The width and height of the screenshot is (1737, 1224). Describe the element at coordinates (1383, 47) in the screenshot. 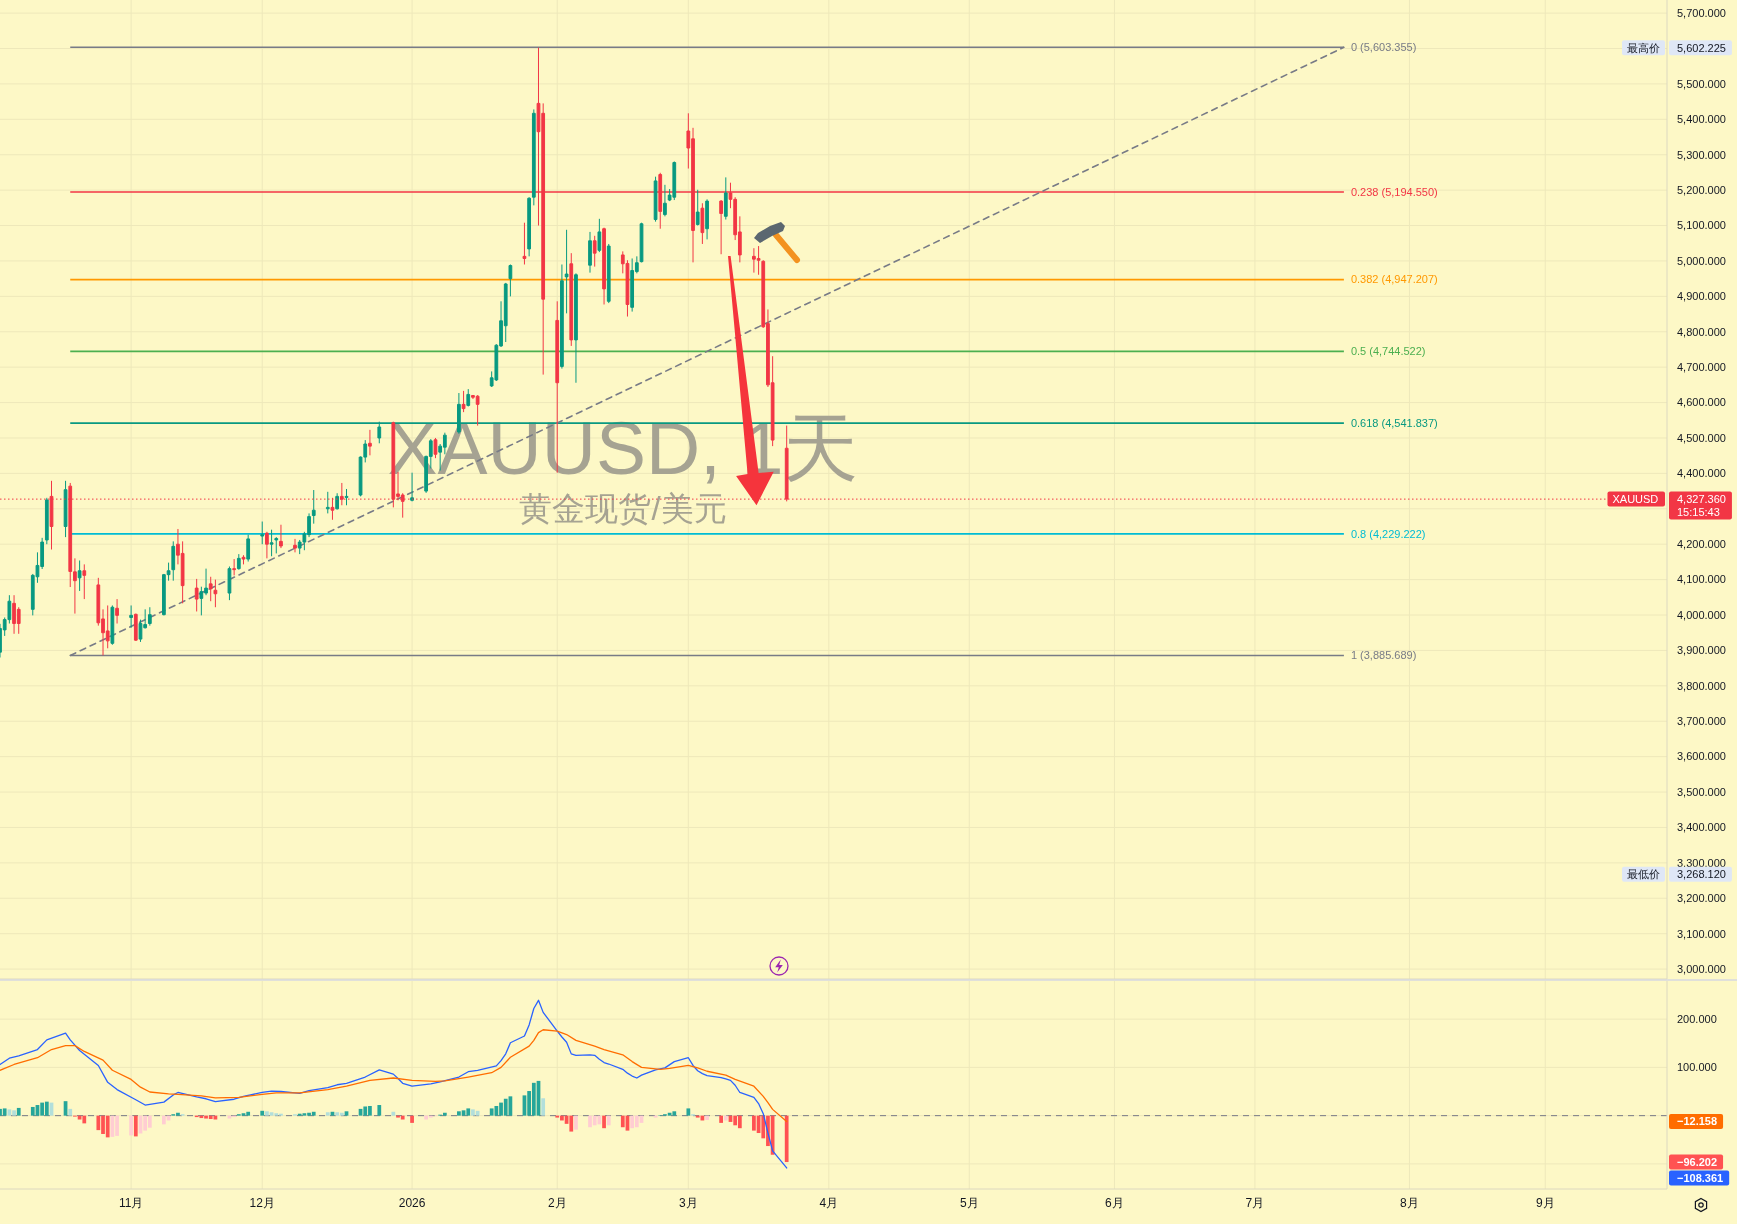

I see `ref-line-label: 0 (5,603.355)` at that location.